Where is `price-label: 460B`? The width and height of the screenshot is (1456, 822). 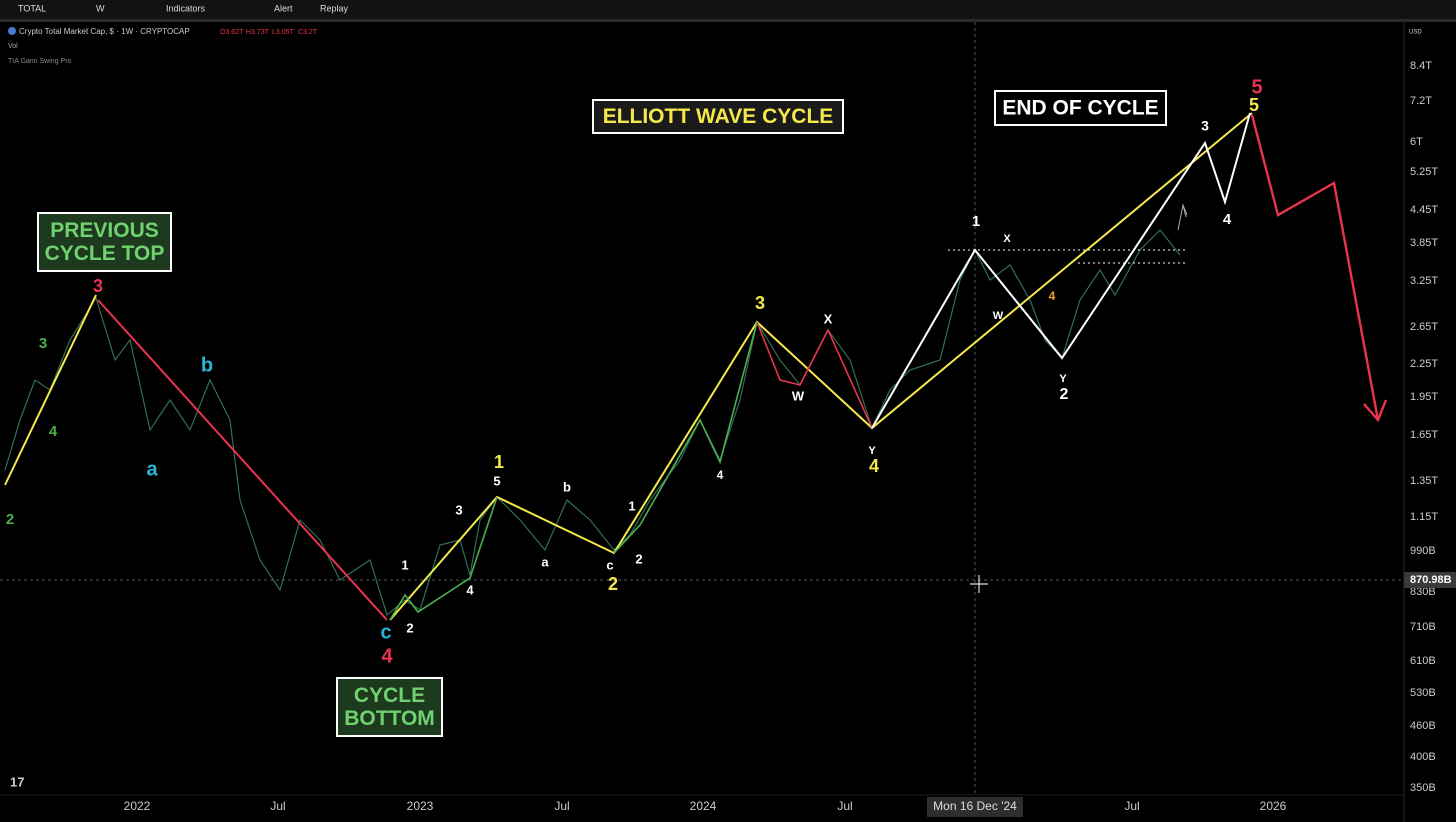 price-label: 460B is located at coordinates (1423, 726).